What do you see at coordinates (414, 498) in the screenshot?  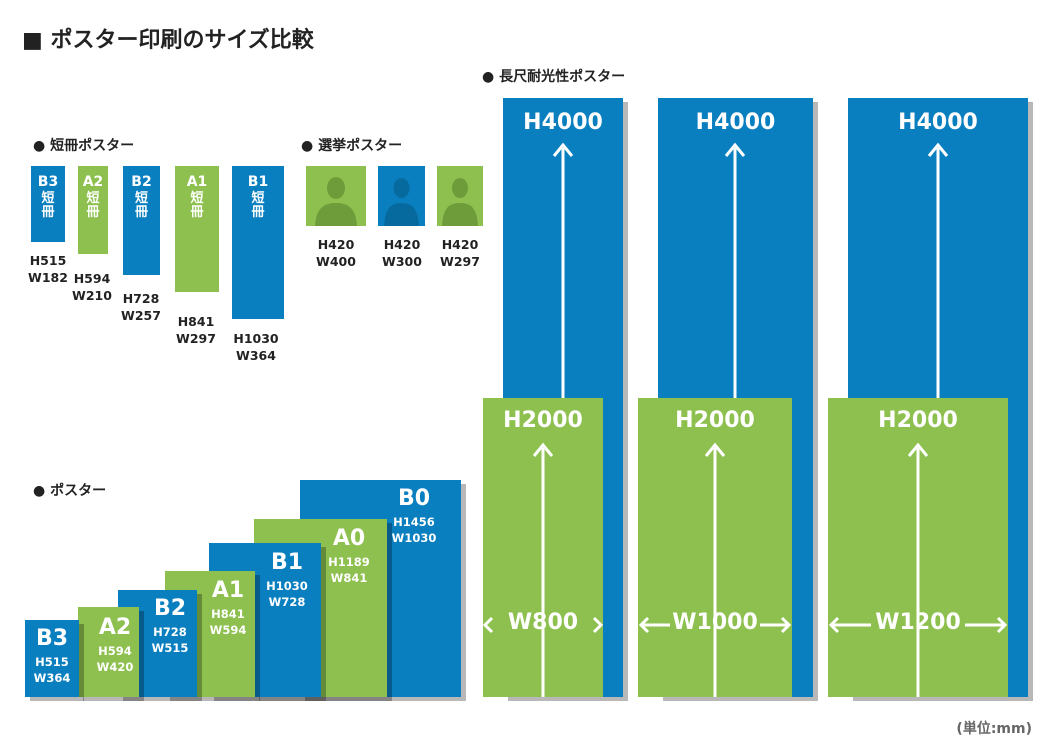 I see `poster-b0-name: B0` at bounding box center [414, 498].